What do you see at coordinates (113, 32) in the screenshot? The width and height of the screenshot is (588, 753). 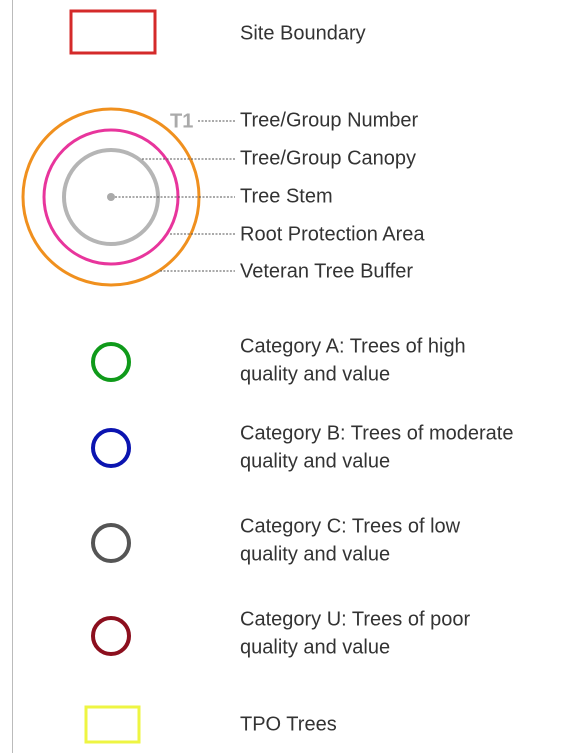 I see `site-boundary-swatch` at bounding box center [113, 32].